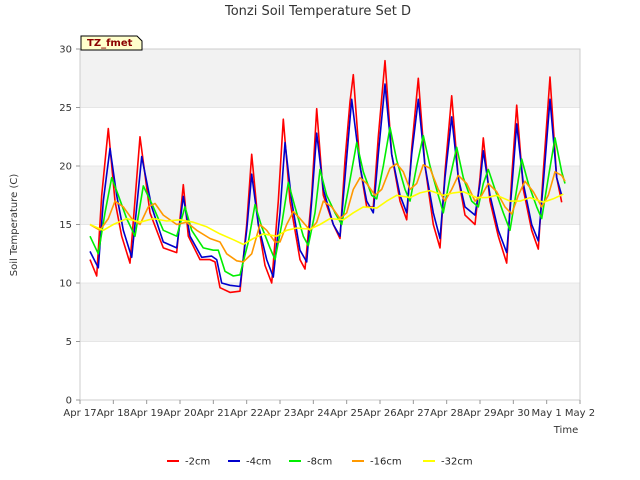  What do you see at coordinates (258, 462) in the screenshot?
I see `legend-label: -4cm` at bounding box center [258, 462].